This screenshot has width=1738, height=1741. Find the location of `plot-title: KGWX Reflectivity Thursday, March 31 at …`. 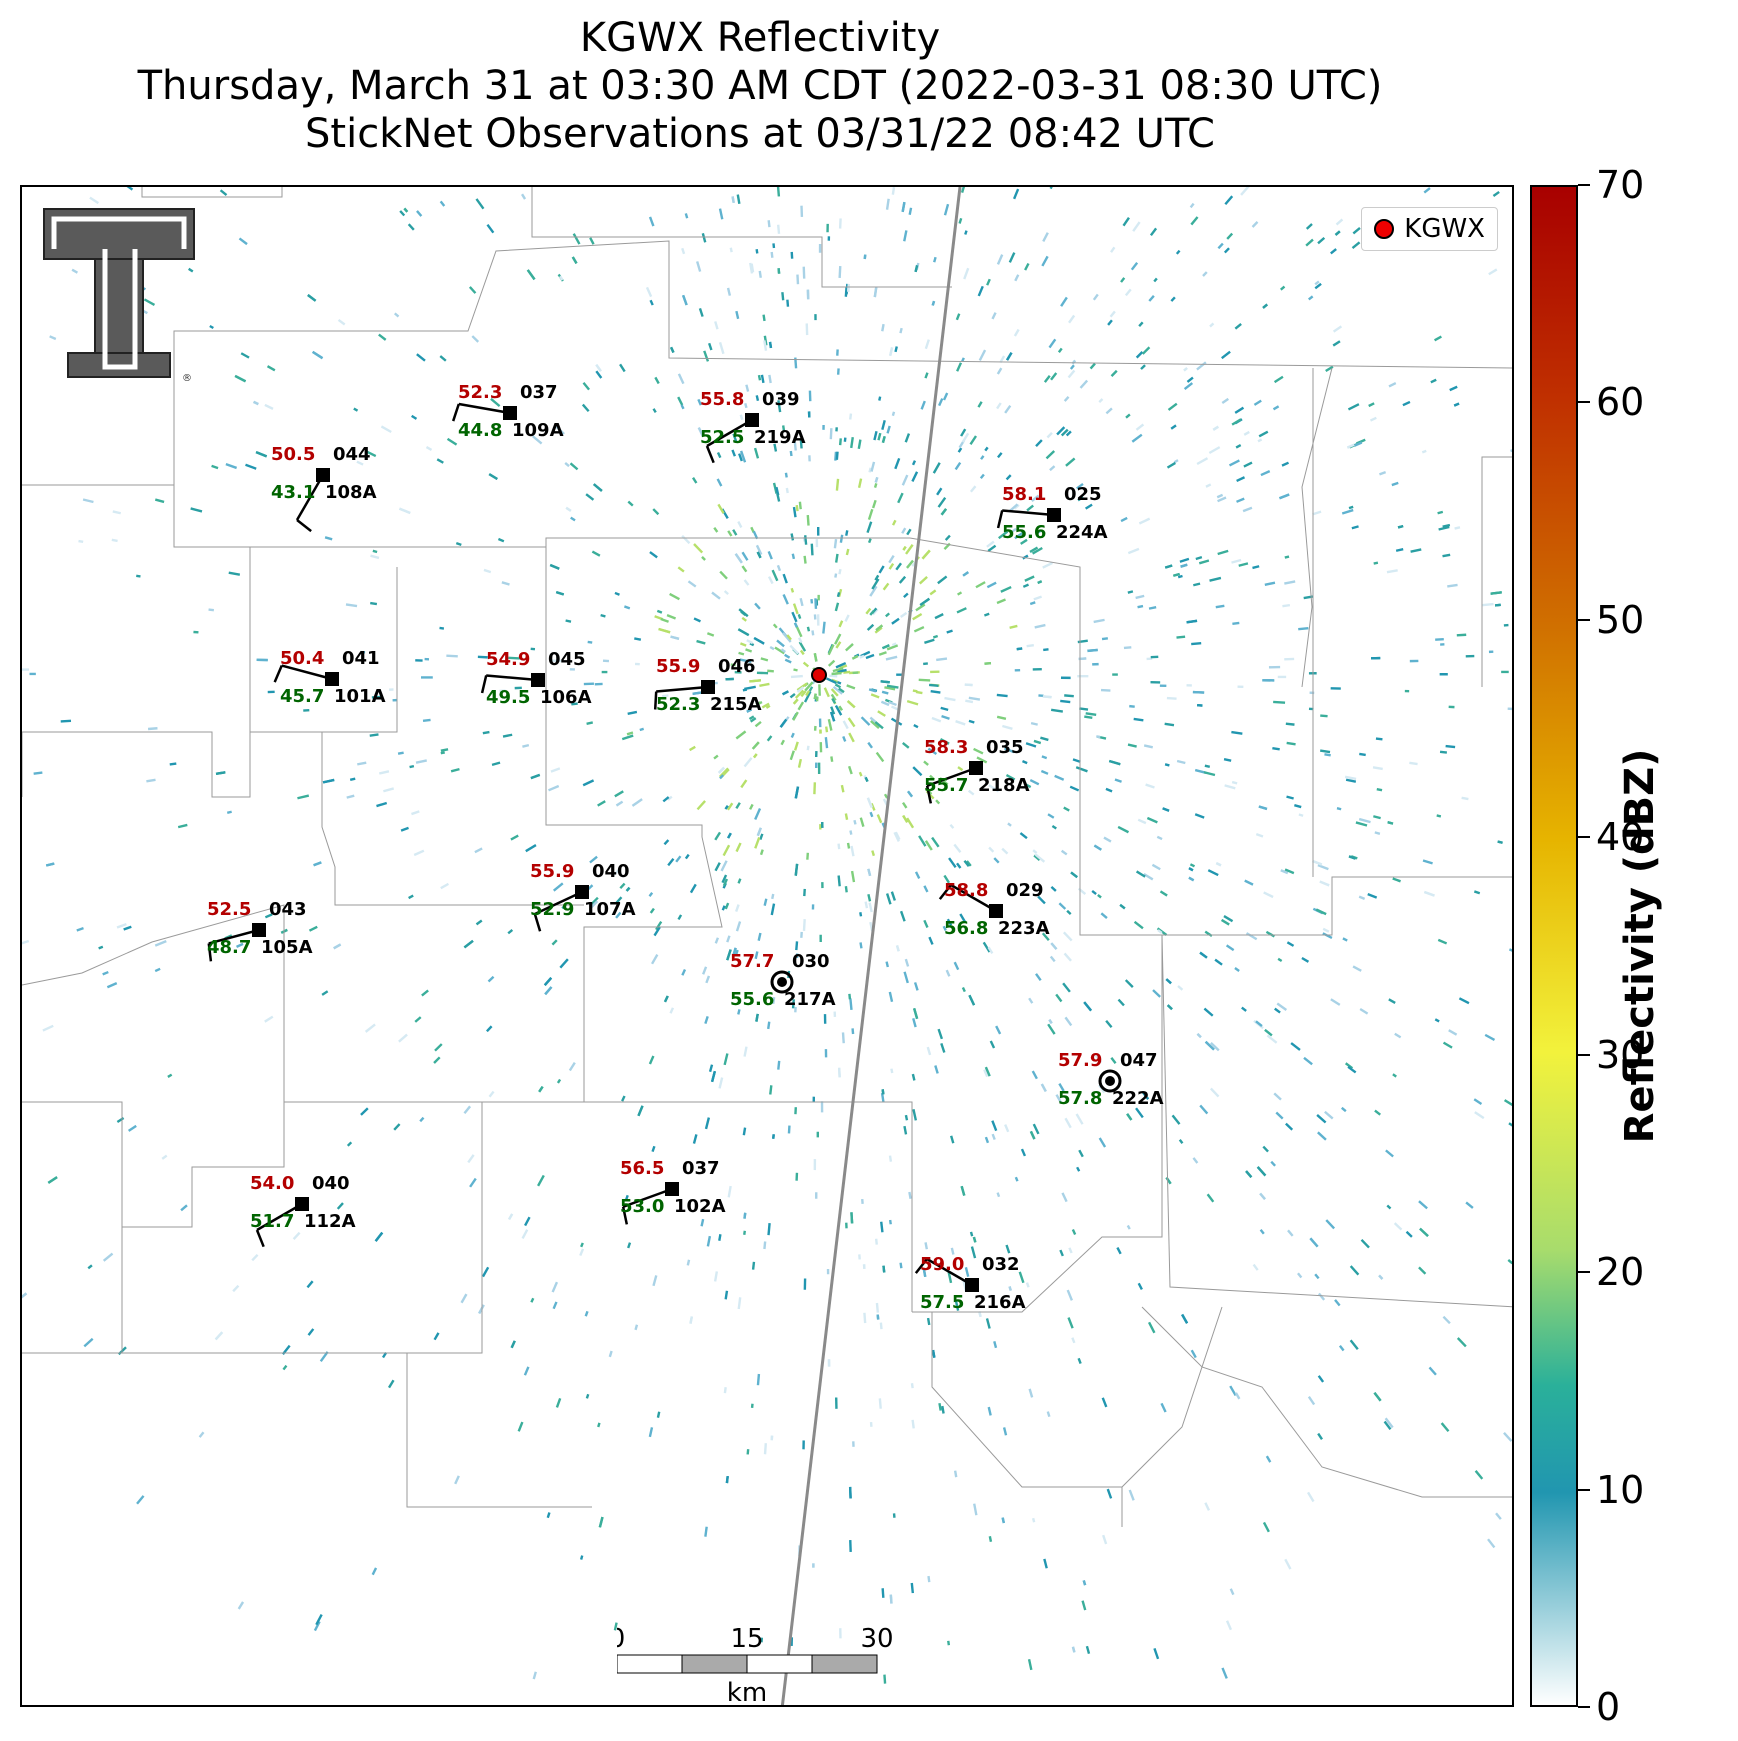

plot-title: KGWX Reflectivity Thursday, March 31 at … is located at coordinates (760, 86).